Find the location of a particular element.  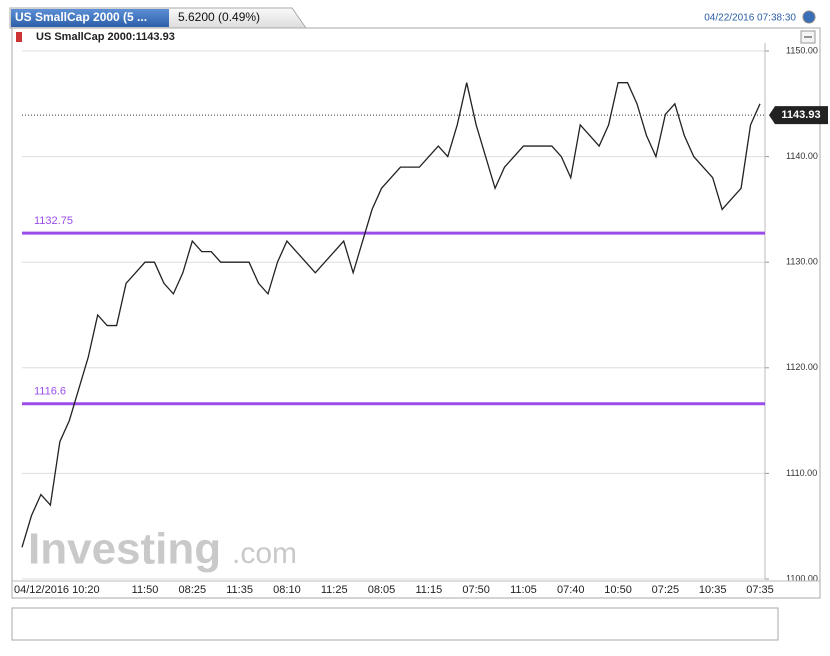

level-label: 1132.75 is located at coordinates (53, 221).